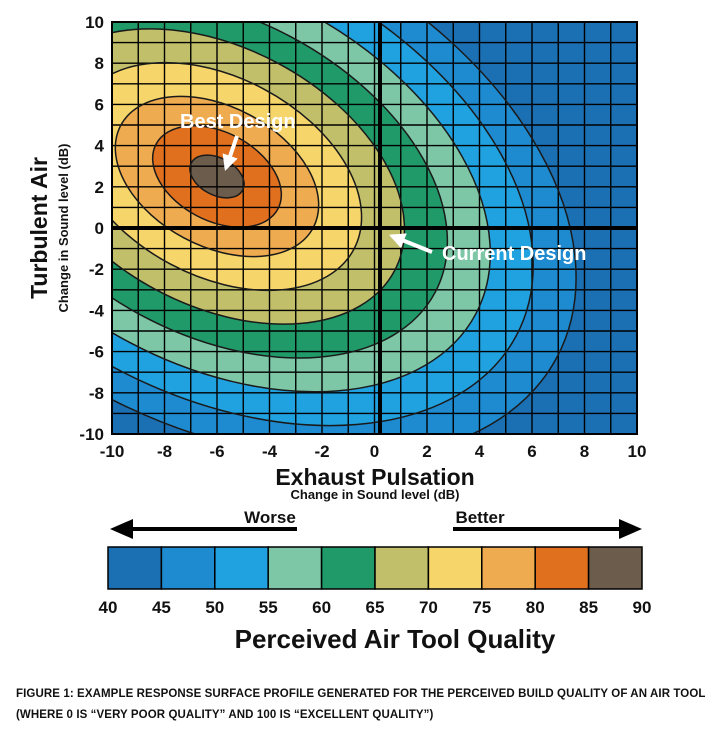 Image resolution: width=711 pixels, height=742 pixels. I want to click on y-tick-label: -2, so click(96, 269).